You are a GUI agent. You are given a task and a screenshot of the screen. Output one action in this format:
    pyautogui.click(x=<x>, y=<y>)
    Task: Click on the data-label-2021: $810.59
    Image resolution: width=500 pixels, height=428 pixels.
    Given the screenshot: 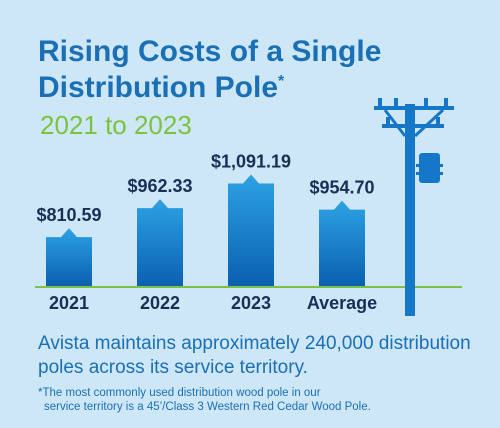 What is the action you would take?
    pyautogui.click(x=68, y=215)
    